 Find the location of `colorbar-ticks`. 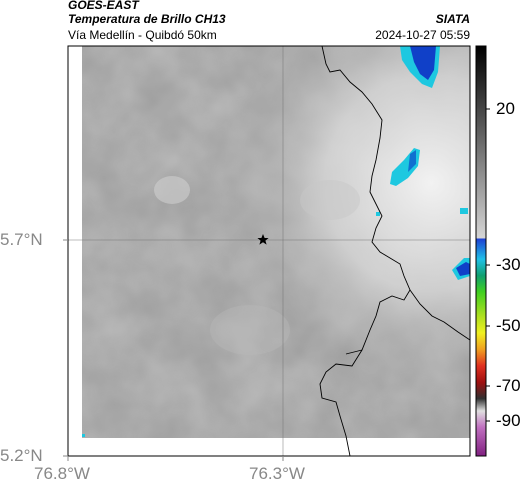

colorbar-ticks is located at coordinates (488, 265).